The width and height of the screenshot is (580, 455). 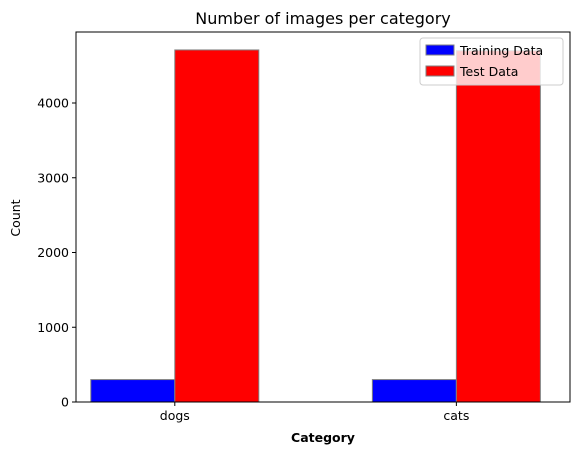 I want to click on bar-training-data-dogs, so click(x=133, y=391).